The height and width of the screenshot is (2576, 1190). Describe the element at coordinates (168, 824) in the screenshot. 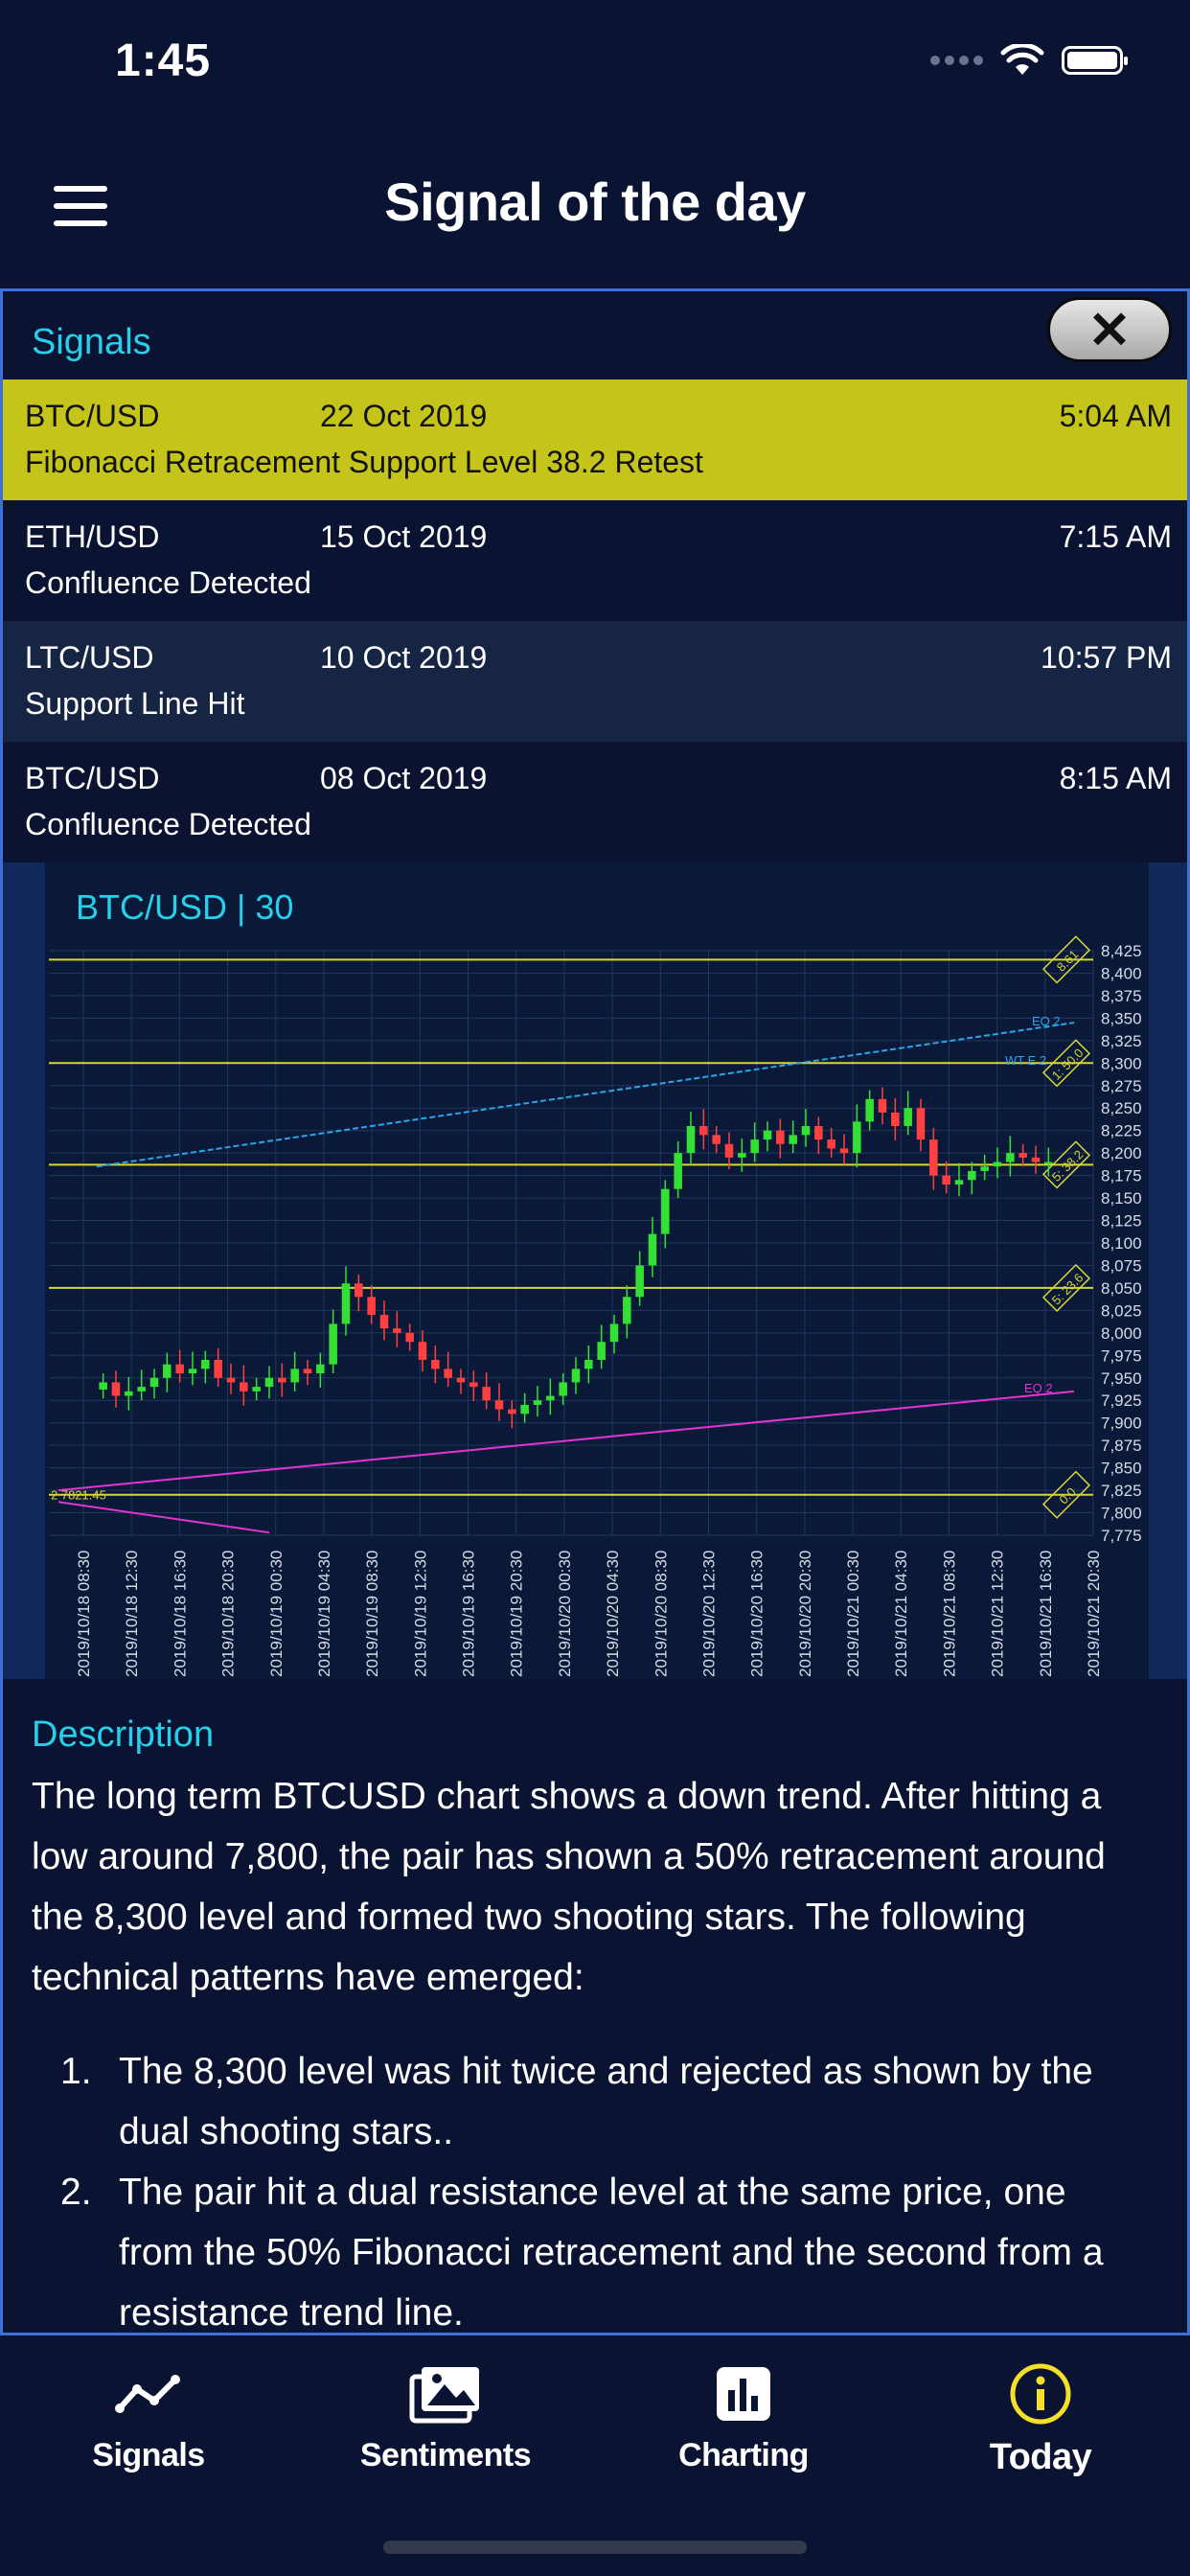

I see `signal-description: Confluence Detected` at that location.